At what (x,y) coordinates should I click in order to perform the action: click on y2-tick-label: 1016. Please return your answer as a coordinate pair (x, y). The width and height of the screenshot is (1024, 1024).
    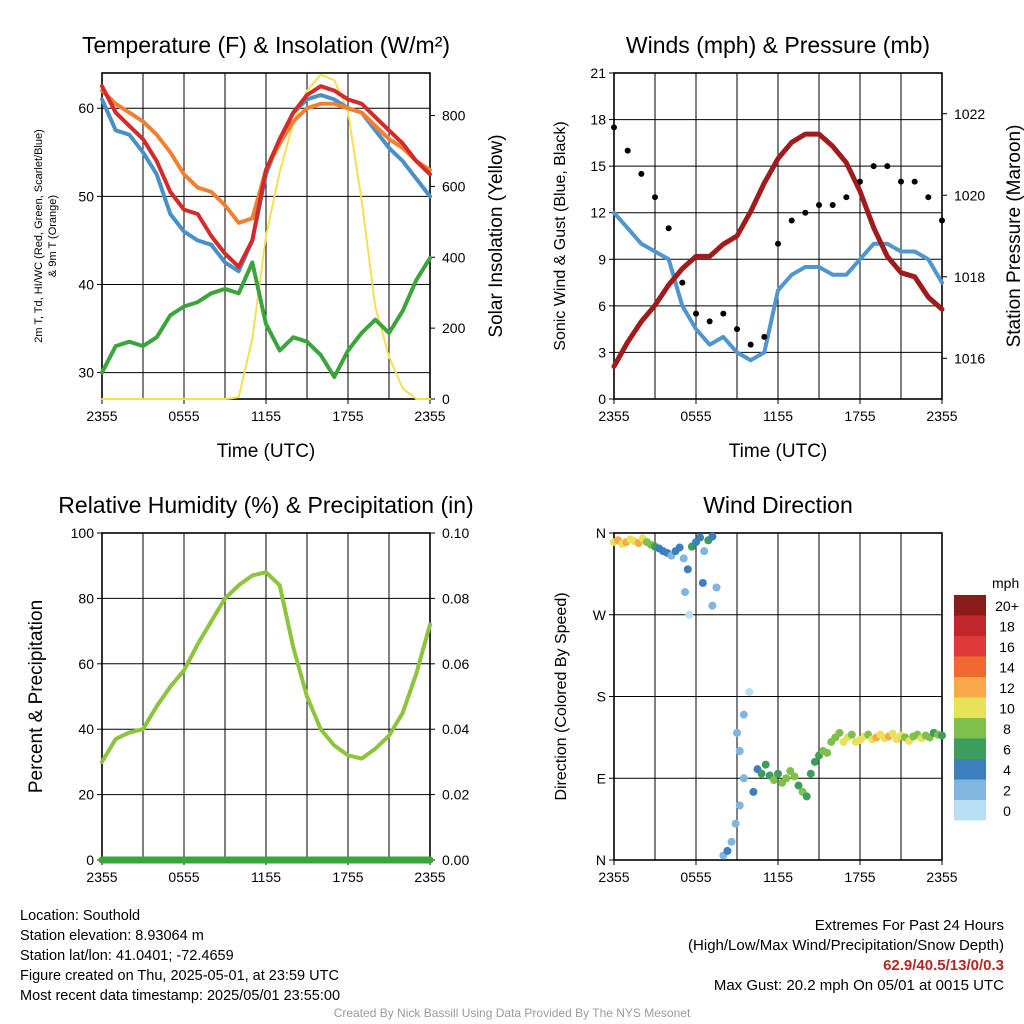
    Looking at the image, I should click on (969, 358).